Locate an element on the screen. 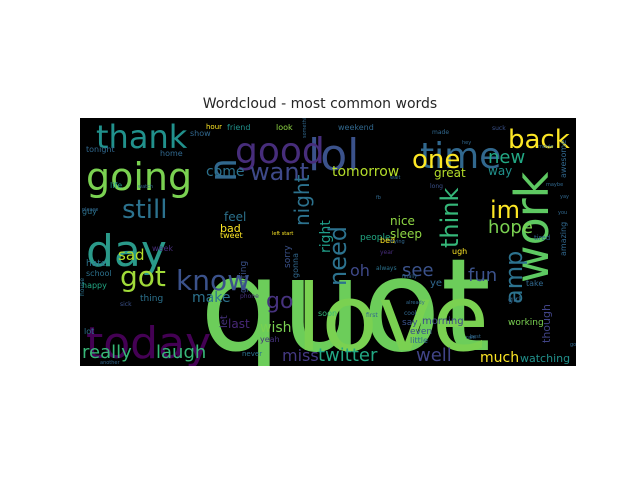  word-school: school is located at coordinates (99, 273).